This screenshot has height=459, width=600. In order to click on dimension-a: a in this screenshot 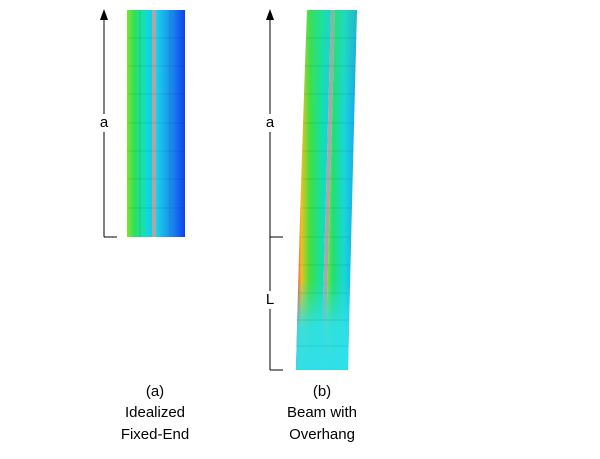, I will do `click(107, 123)`.